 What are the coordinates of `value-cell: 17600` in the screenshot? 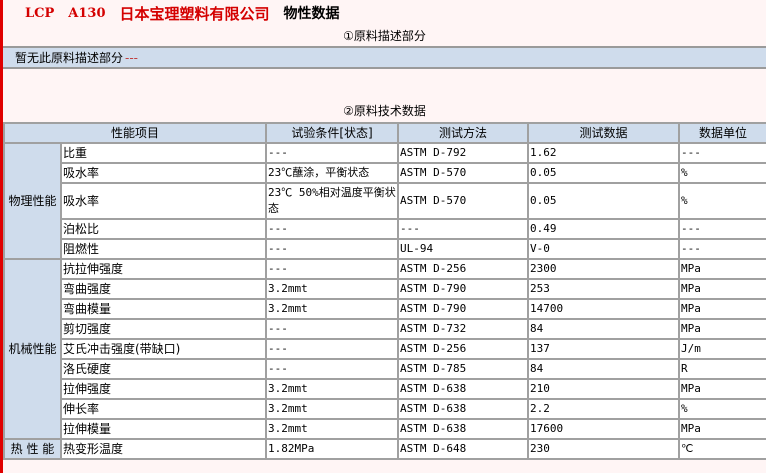 It's located at (604, 429).